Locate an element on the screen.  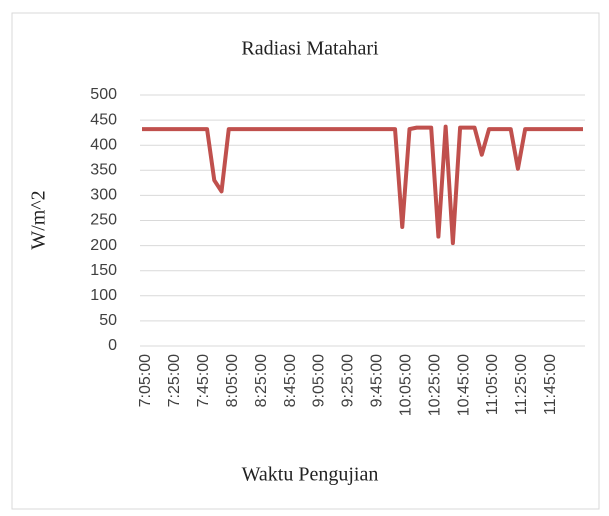
x-tick-label: 9:05:00 is located at coordinates (319, 380).